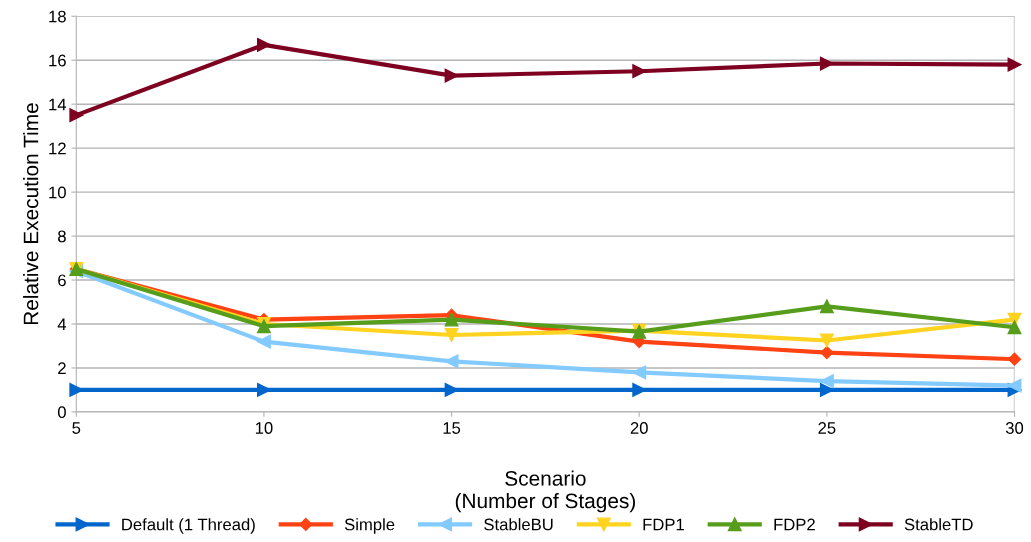 This screenshot has width=1031, height=542. What do you see at coordinates (452, 428) in the screenshot?
I see `x-tick-label: 15` at bounding box center [452, 428].